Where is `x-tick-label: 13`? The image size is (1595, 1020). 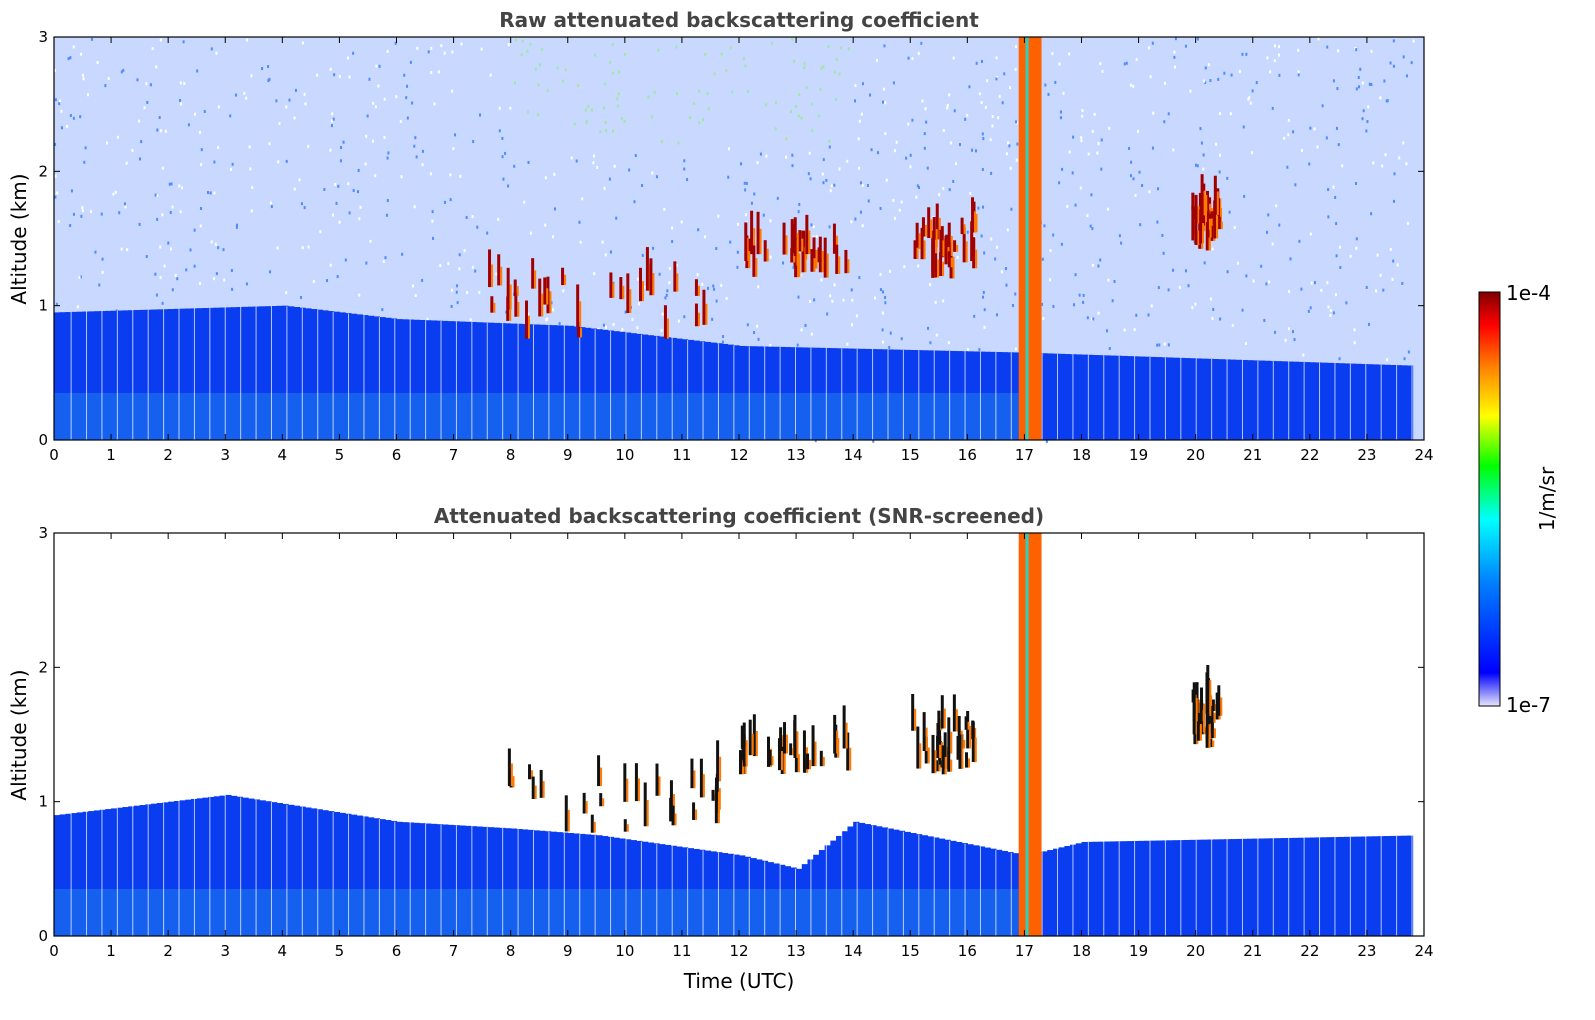 x-tick-label: 13 is located at coordinates (796, 455).